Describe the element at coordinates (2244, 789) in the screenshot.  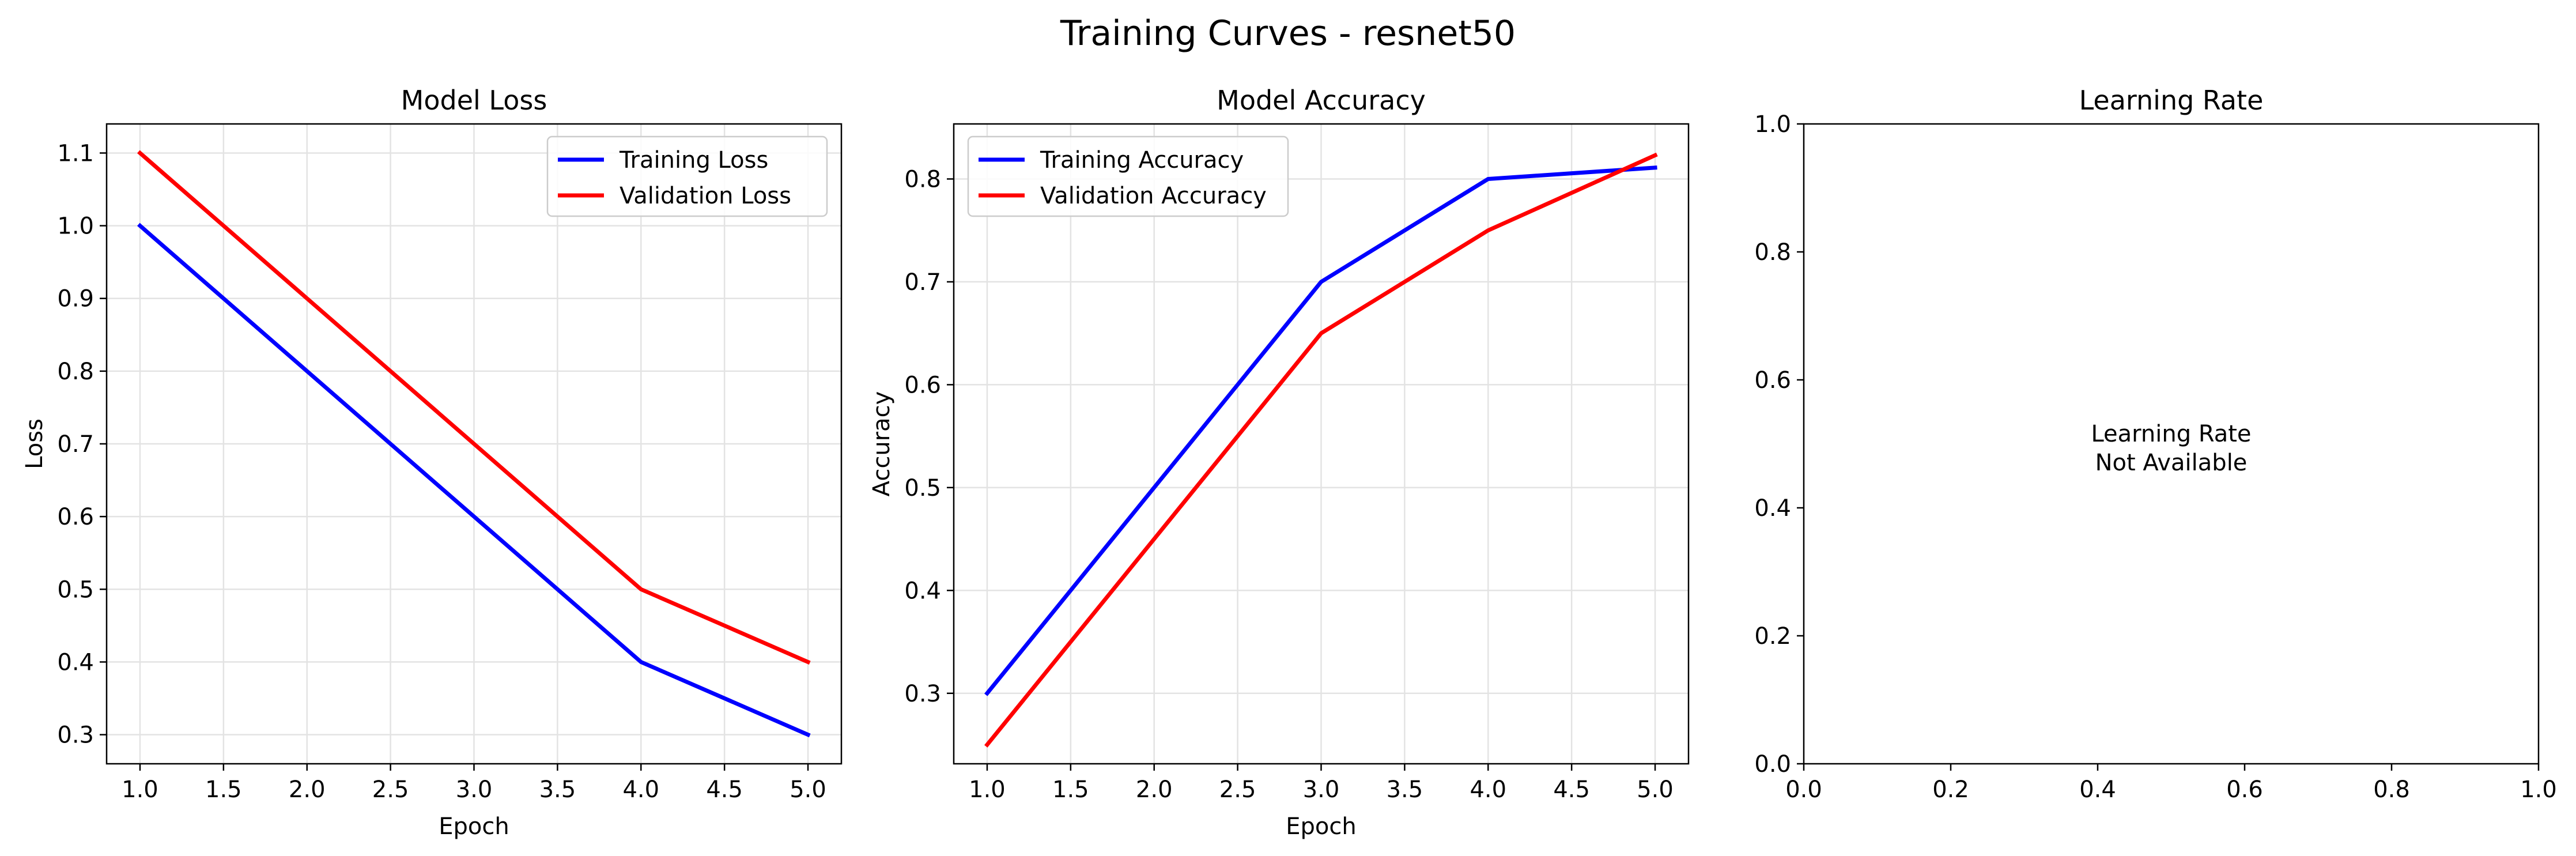
I see `x-tick-label: 0.6` at that location.